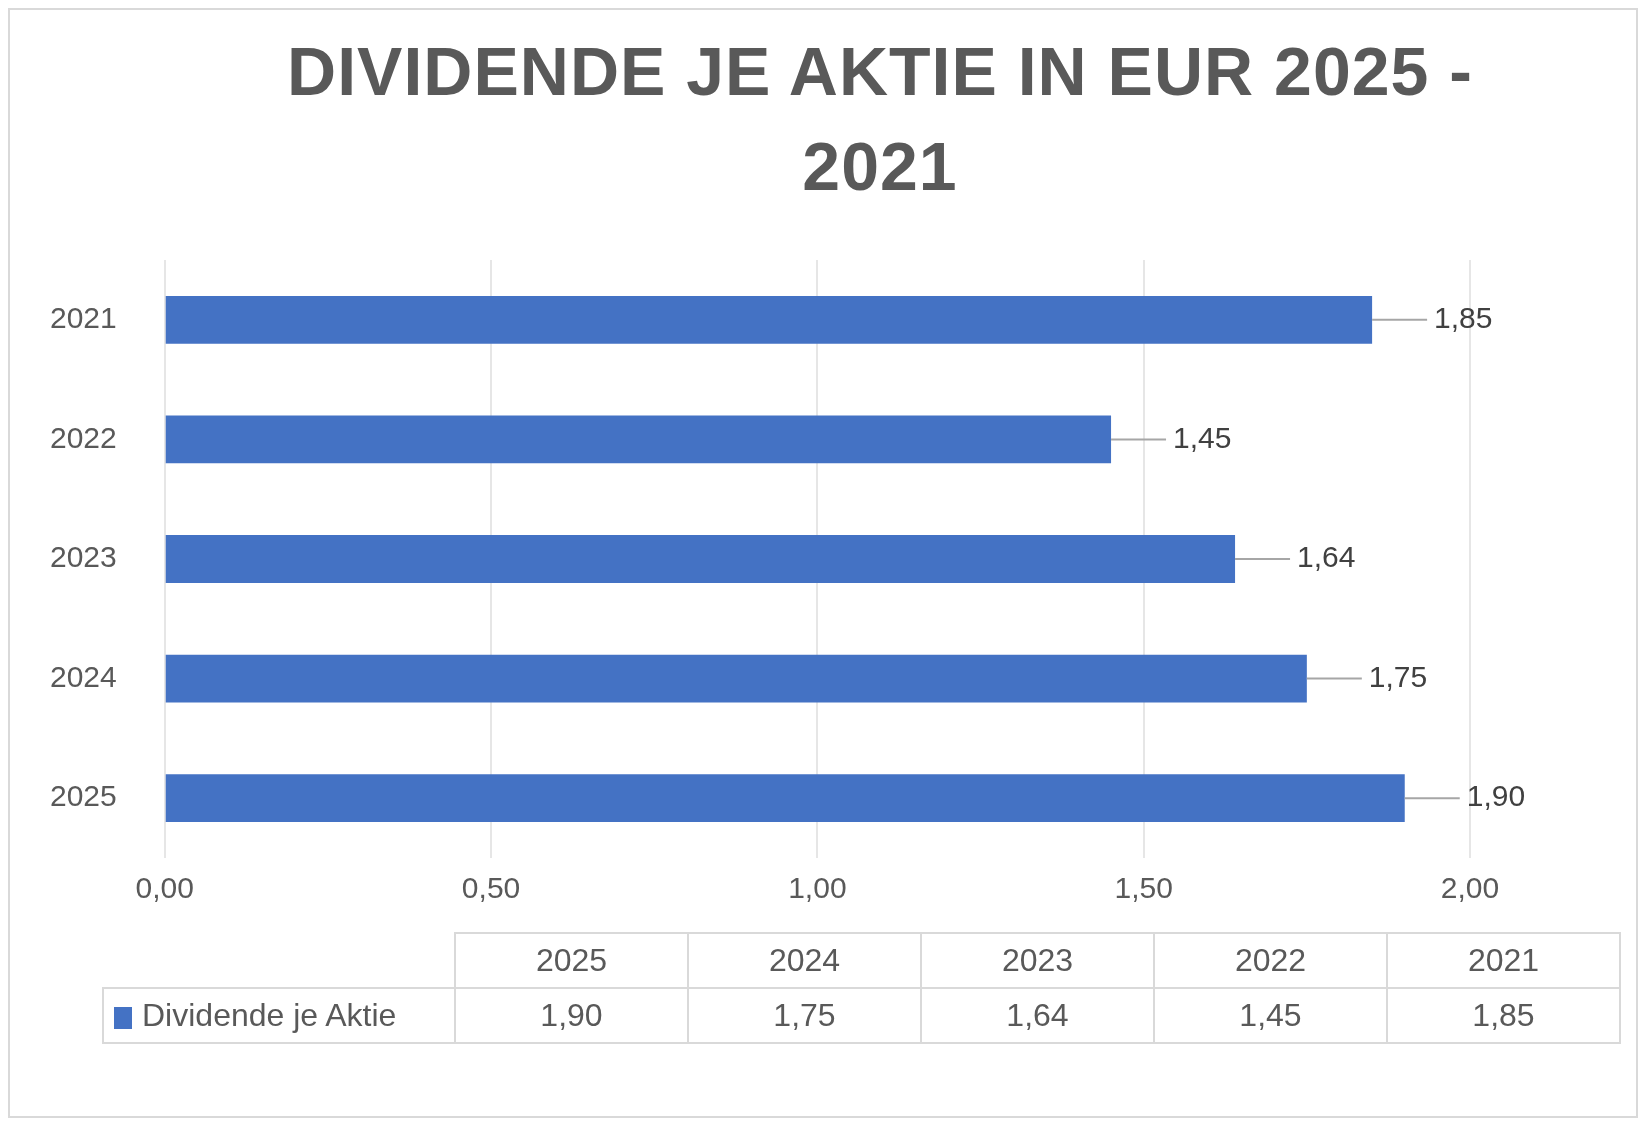  Describe the element at coordinates (1503, 960) in the screenshot. I see `category-label: 2021` at that location.